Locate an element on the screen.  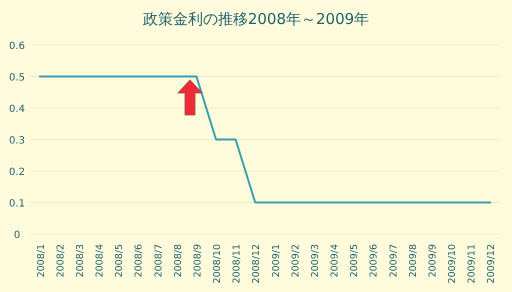
x-tick-label: 2009/2 is located at coordinates (296, 261).